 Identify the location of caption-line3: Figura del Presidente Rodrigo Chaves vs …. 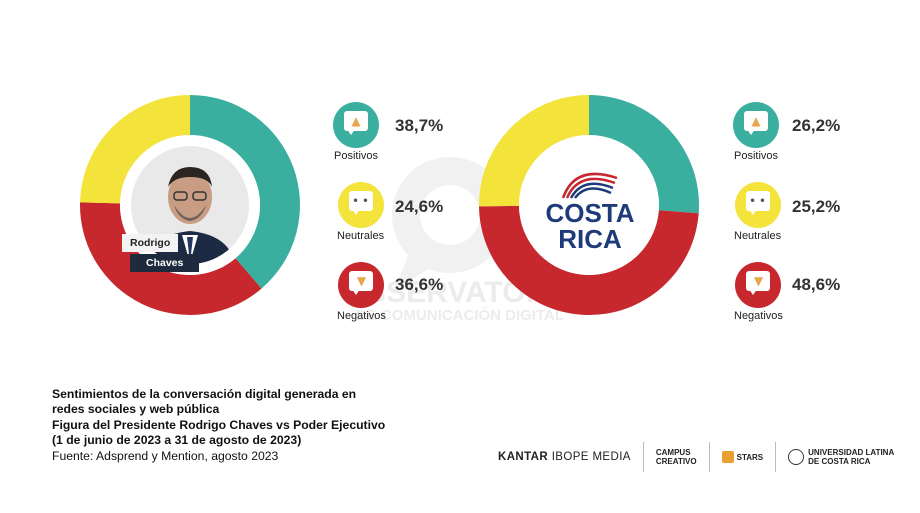
(219, 424).